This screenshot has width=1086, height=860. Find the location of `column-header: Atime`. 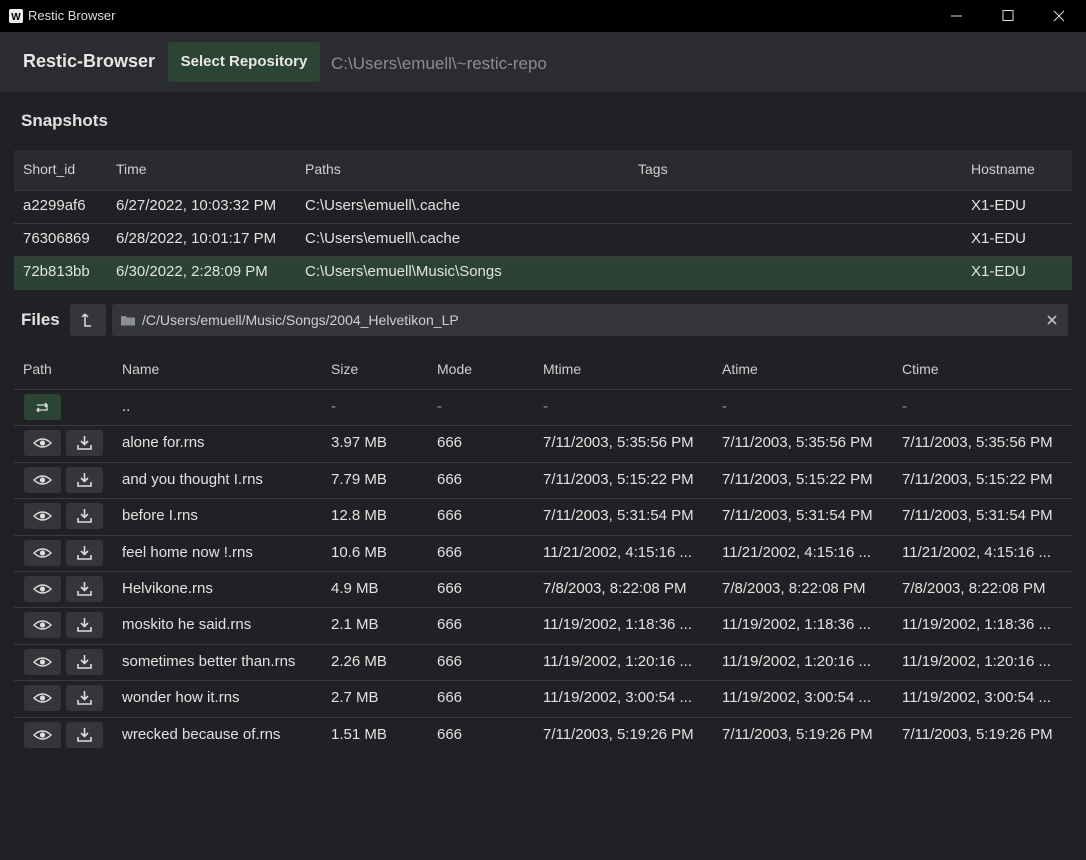

column-header: Atime is located at coordinates (740, 369).